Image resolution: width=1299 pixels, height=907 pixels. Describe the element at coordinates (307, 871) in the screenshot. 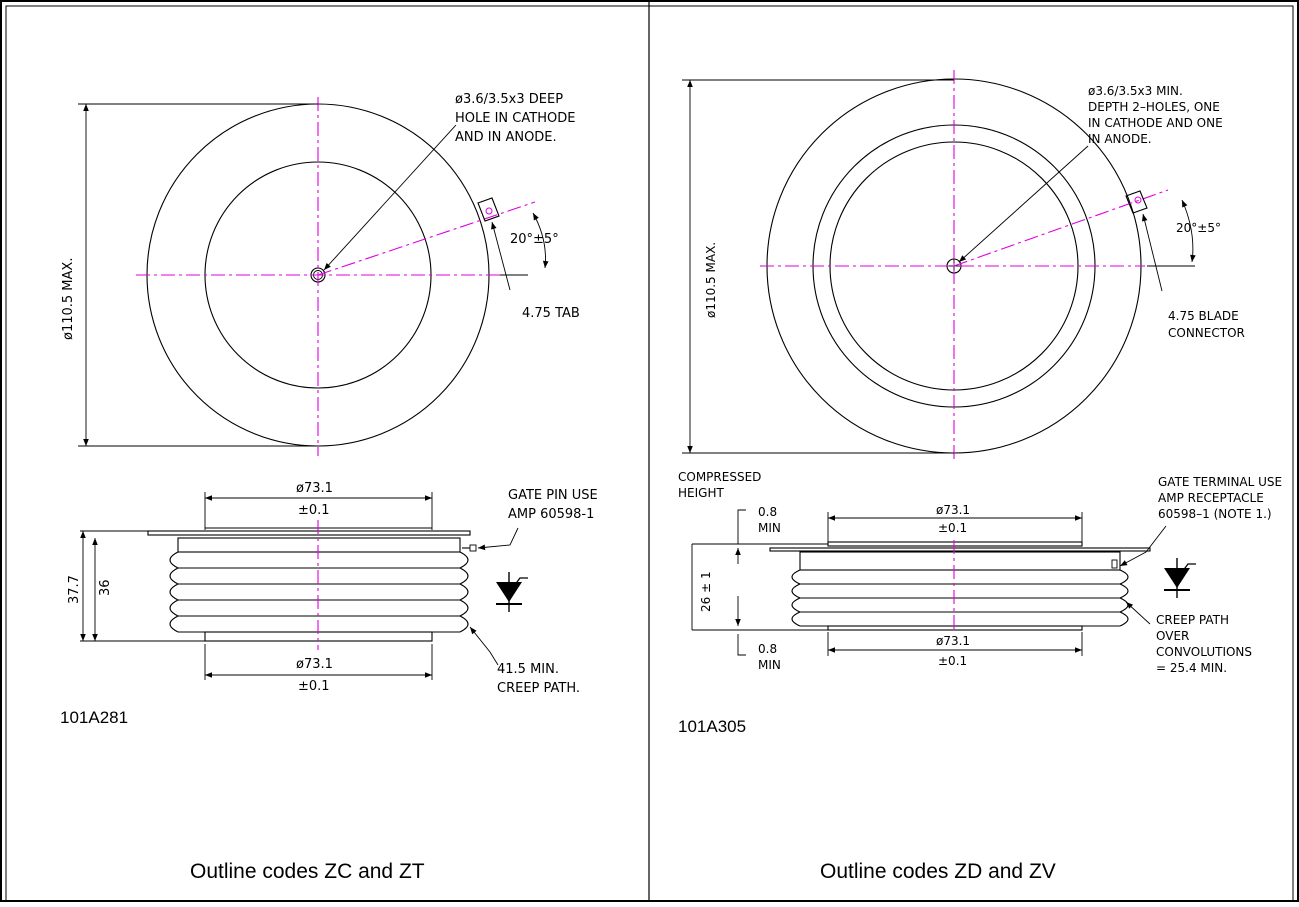

I see `caption-left: Outline codes ZC and ZT` at that location.